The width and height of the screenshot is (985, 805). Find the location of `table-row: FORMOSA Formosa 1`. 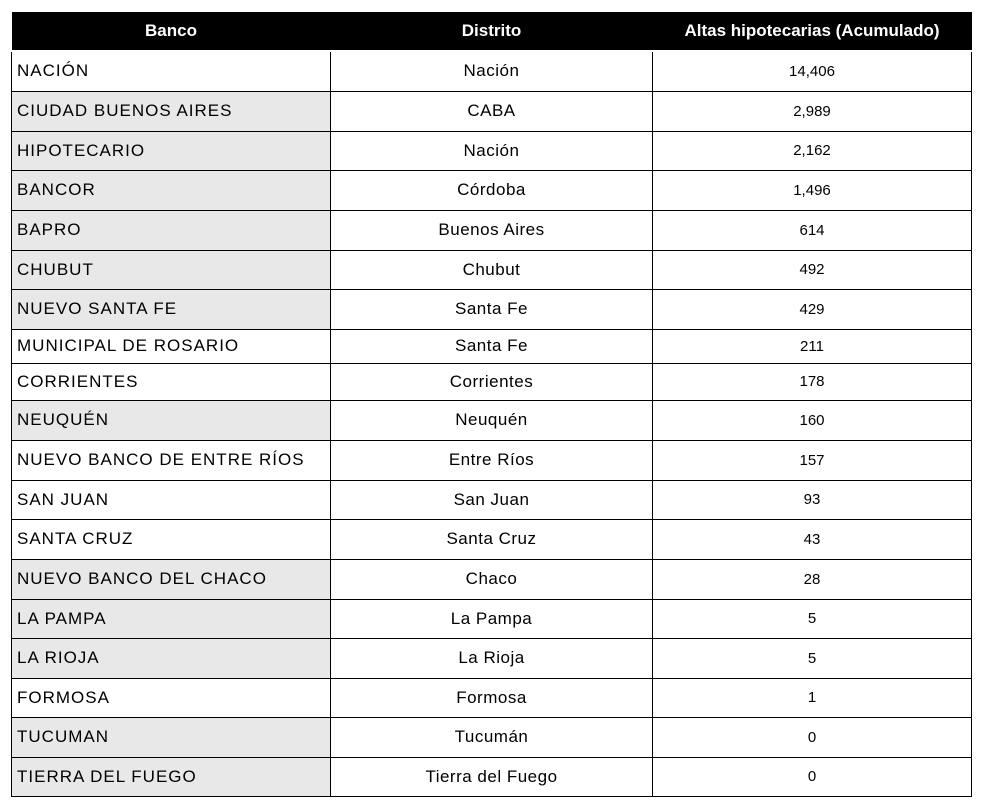

table-row: FORMOSA Formosa 1 is located at coordinates (491, 697).